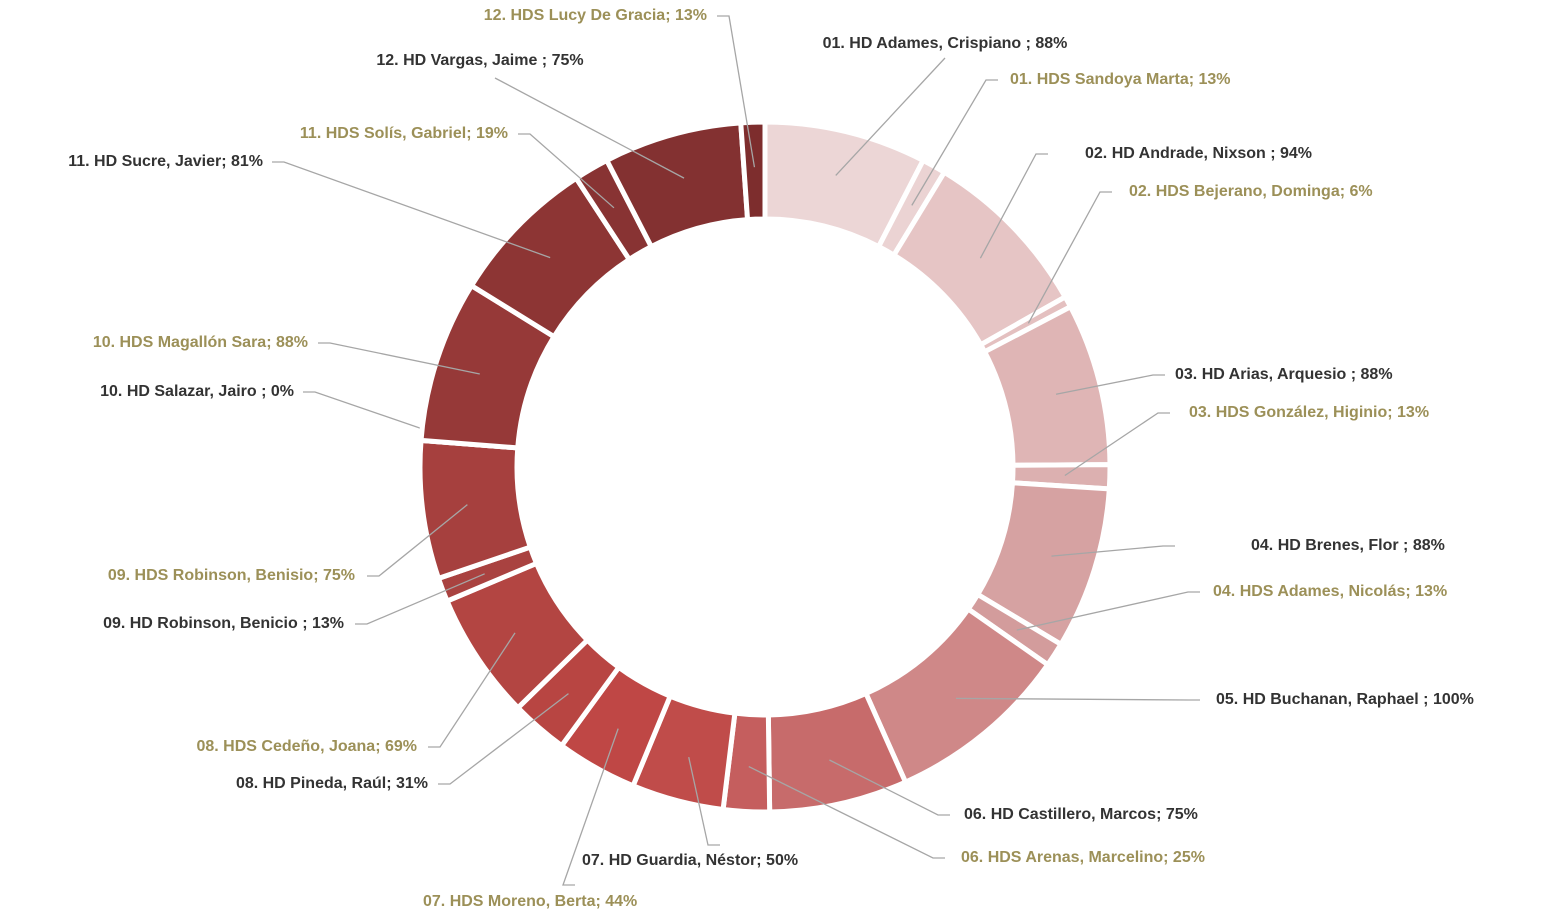 The height and width of the screenshot is (912, 1550). Describe the element at coordinates (197, 391) in the screenshot. I see `slice-label: 10. HD Salazar, Jairo ; 0%` at that location.